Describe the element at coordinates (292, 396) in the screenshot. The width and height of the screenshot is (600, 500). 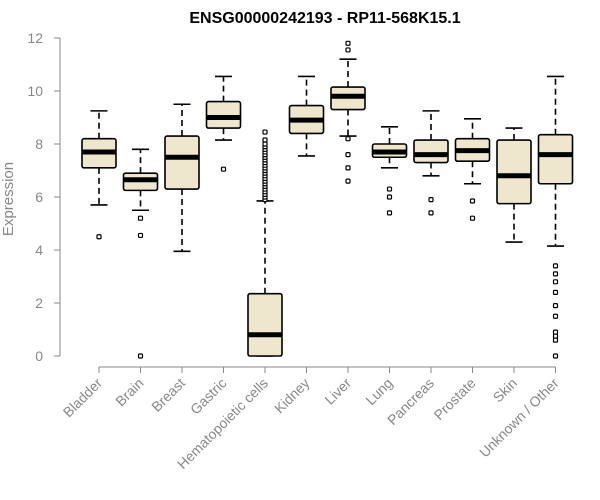
I see `x-category-label: Kidney` at that location.